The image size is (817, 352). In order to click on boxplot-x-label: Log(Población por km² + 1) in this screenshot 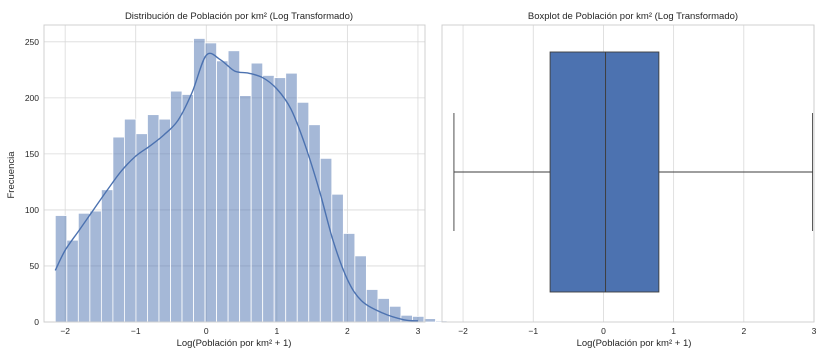, I will do `click(634, 343)`.